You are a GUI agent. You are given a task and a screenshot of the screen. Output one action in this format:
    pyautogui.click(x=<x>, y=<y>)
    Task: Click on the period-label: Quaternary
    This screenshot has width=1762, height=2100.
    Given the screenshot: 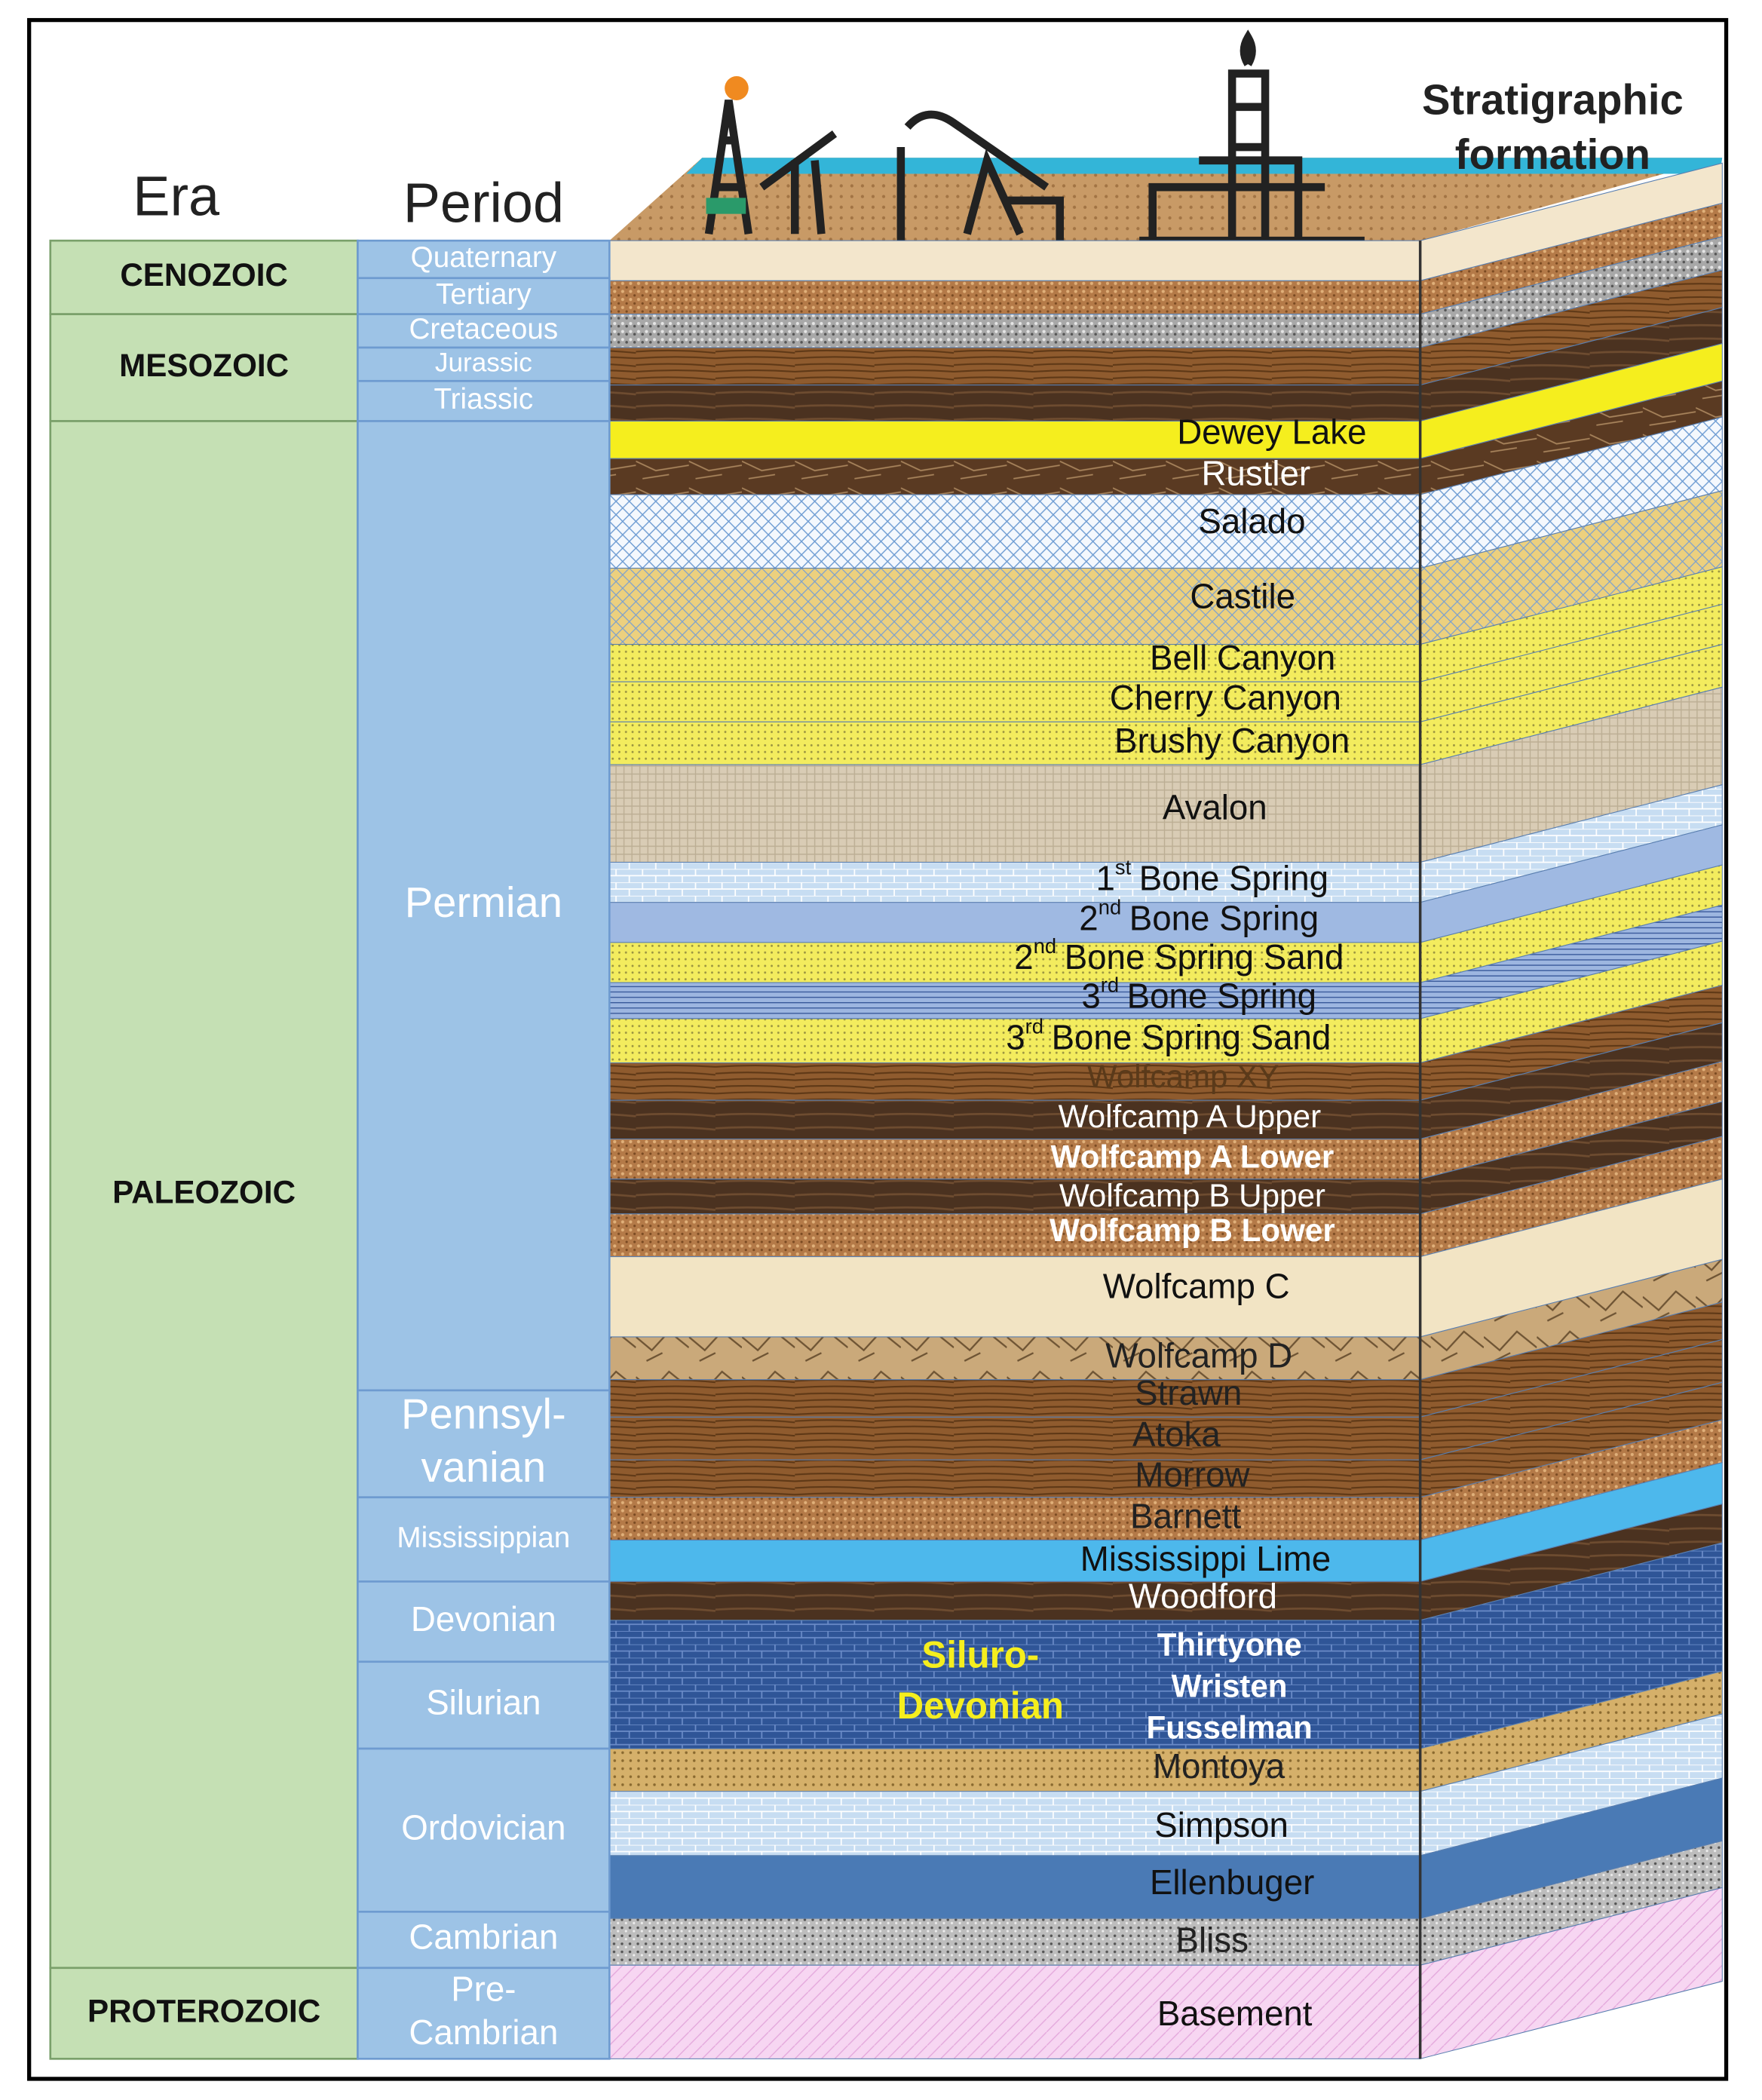 What is the action you would take?
    pyautogui.click(x=484, y=257)
    